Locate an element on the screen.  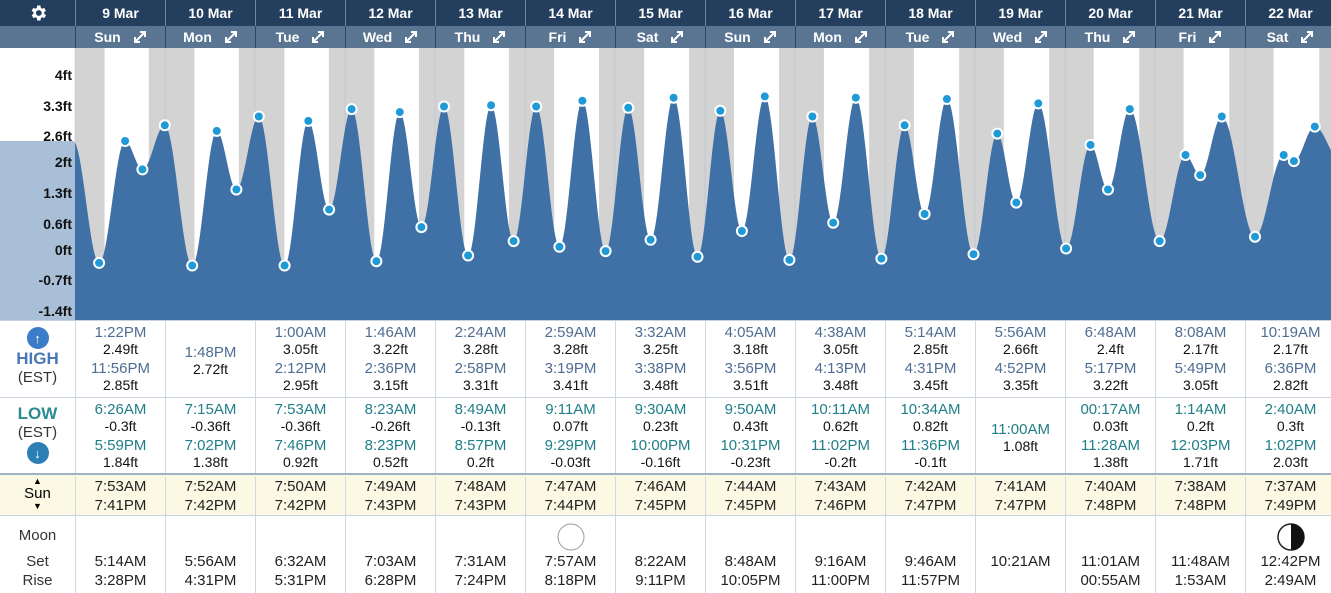
low-tide-cell: 9:11AM 0.07ft 9:29PM -0.03ft is located at coordinates (570, 436).